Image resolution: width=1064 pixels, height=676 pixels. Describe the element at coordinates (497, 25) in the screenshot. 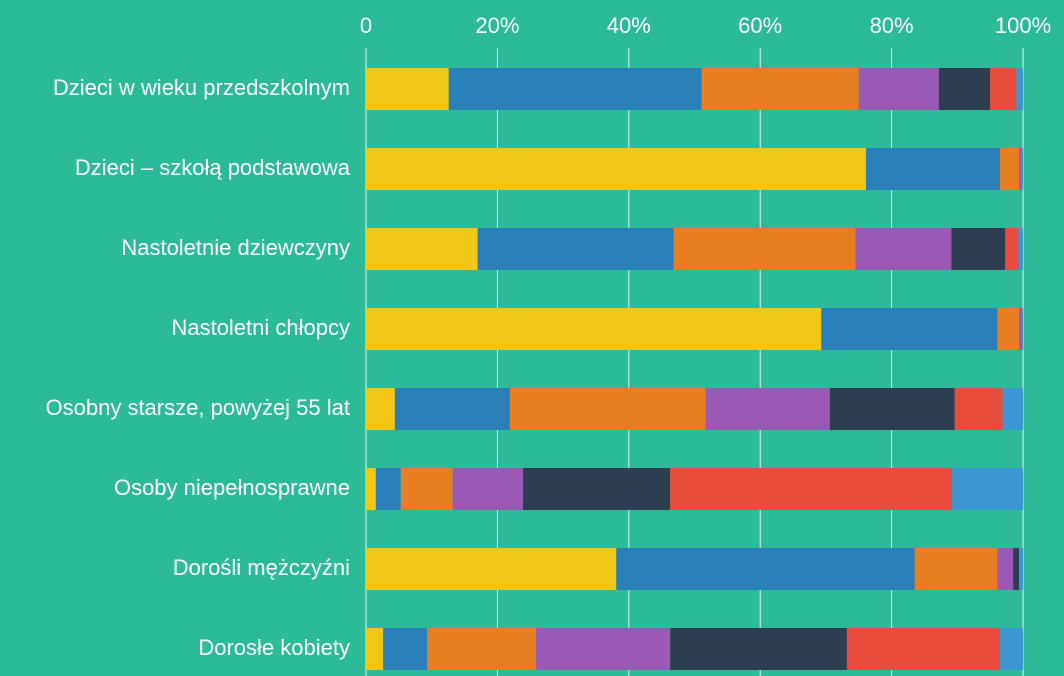

I see `x-tick-label: 20%` at that location.